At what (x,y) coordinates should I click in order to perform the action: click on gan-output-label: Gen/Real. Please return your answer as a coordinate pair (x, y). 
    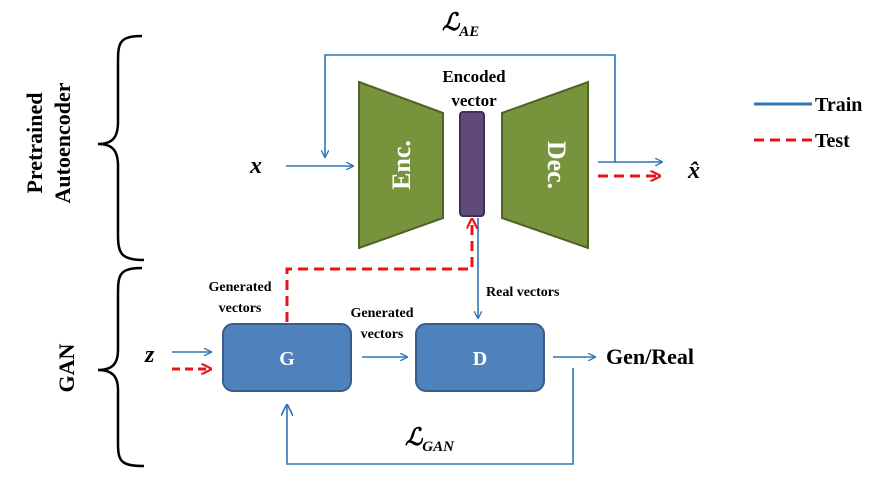
    Looking at the image, I should click on (650, 356).